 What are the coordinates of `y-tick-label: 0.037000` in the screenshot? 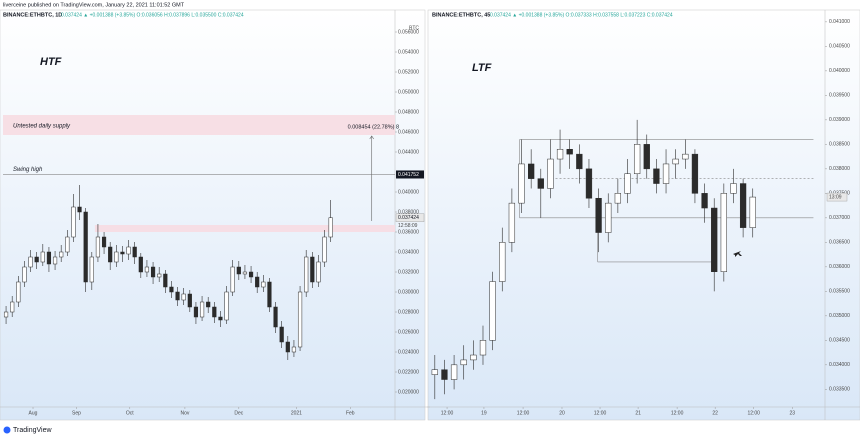 It's located at (839, 218).